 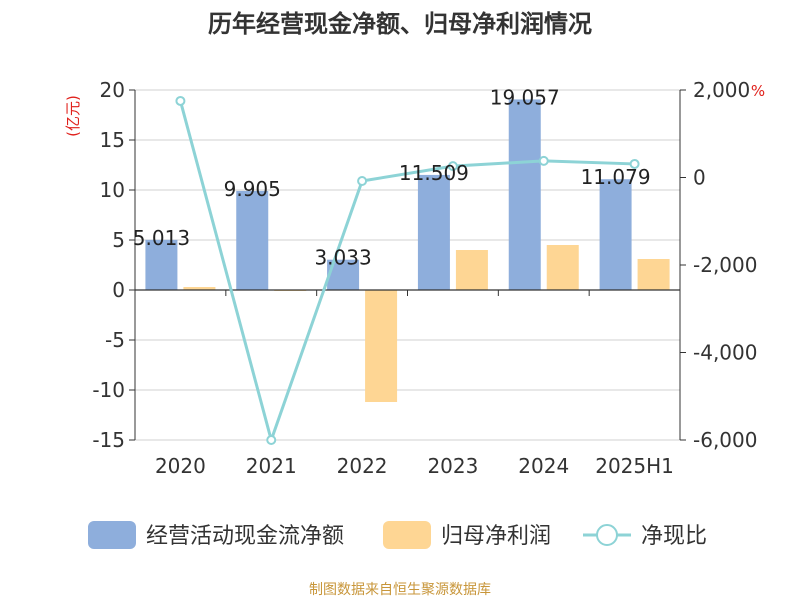 What do you see at coordinates (543, 466) in the screenshot?
I see `category-label: 2024` at bounding box center [543, 466].